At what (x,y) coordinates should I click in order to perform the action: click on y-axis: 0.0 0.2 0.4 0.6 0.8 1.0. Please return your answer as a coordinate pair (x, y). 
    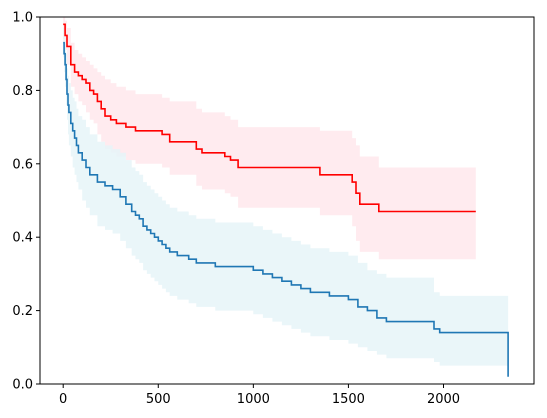
    Looking at the image, I should click on (26, 202).